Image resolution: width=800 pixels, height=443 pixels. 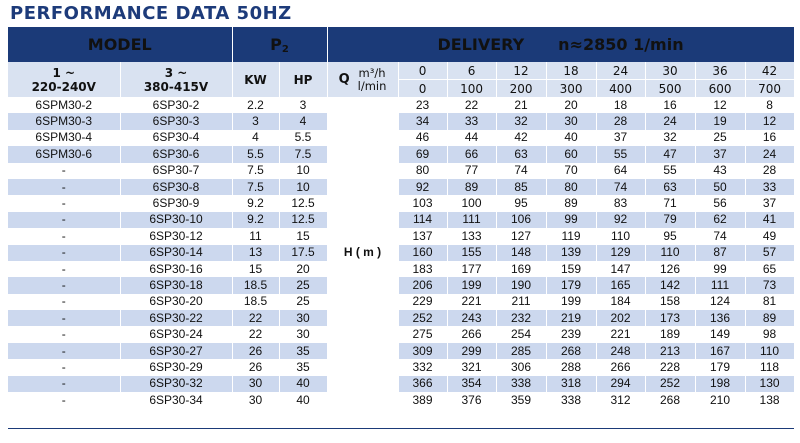 What do you see at coordinates (176, 203) in the screenshot?
I see `three-phase-model: 6SP30-9` at bounding box center [176, 203].